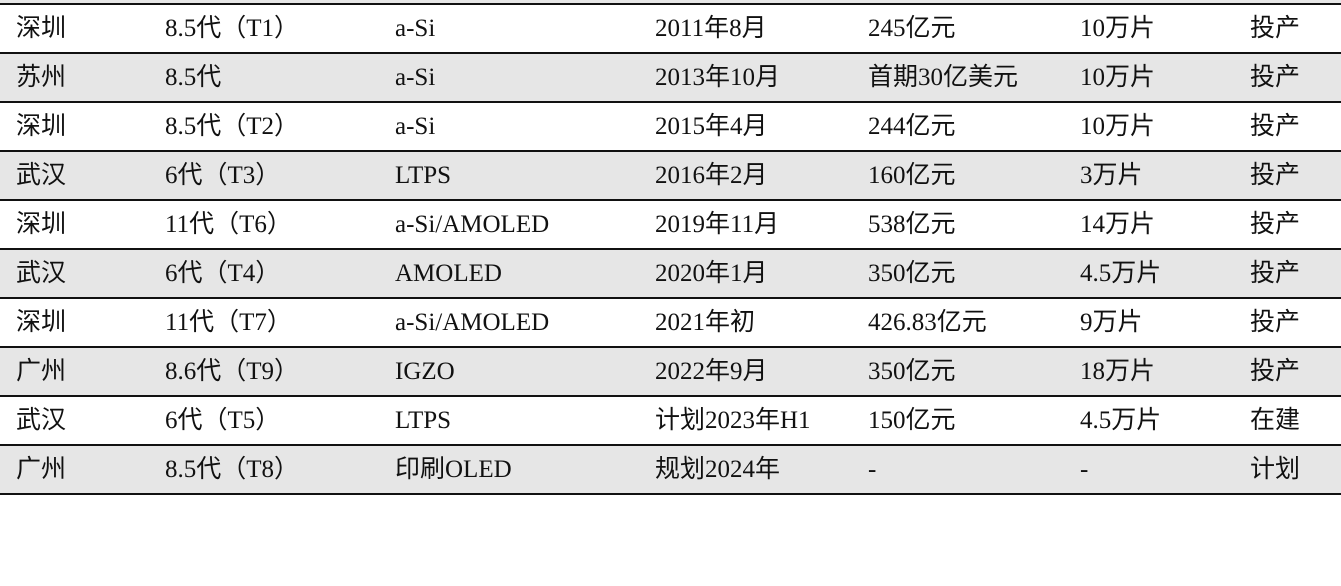  I want to click on cell-text: 2020年1月, so click(711, 273).